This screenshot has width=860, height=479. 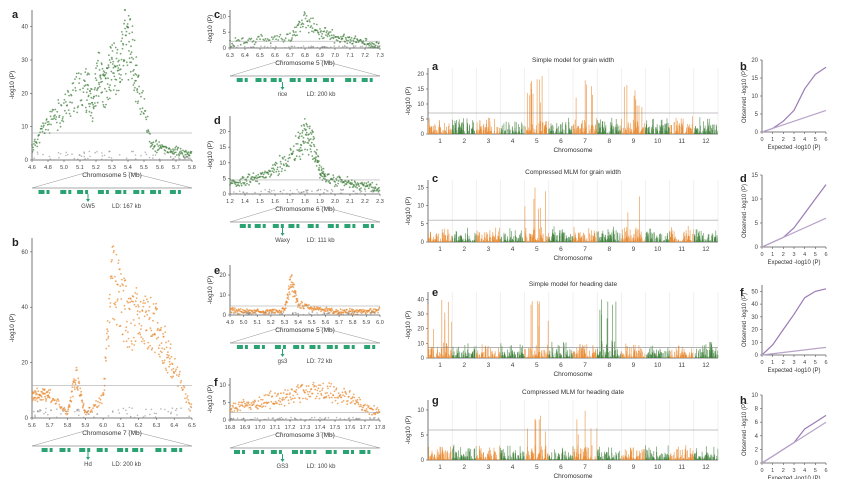 I want to click on chromosome-tick-label: 12, so click(x=706, y=249).